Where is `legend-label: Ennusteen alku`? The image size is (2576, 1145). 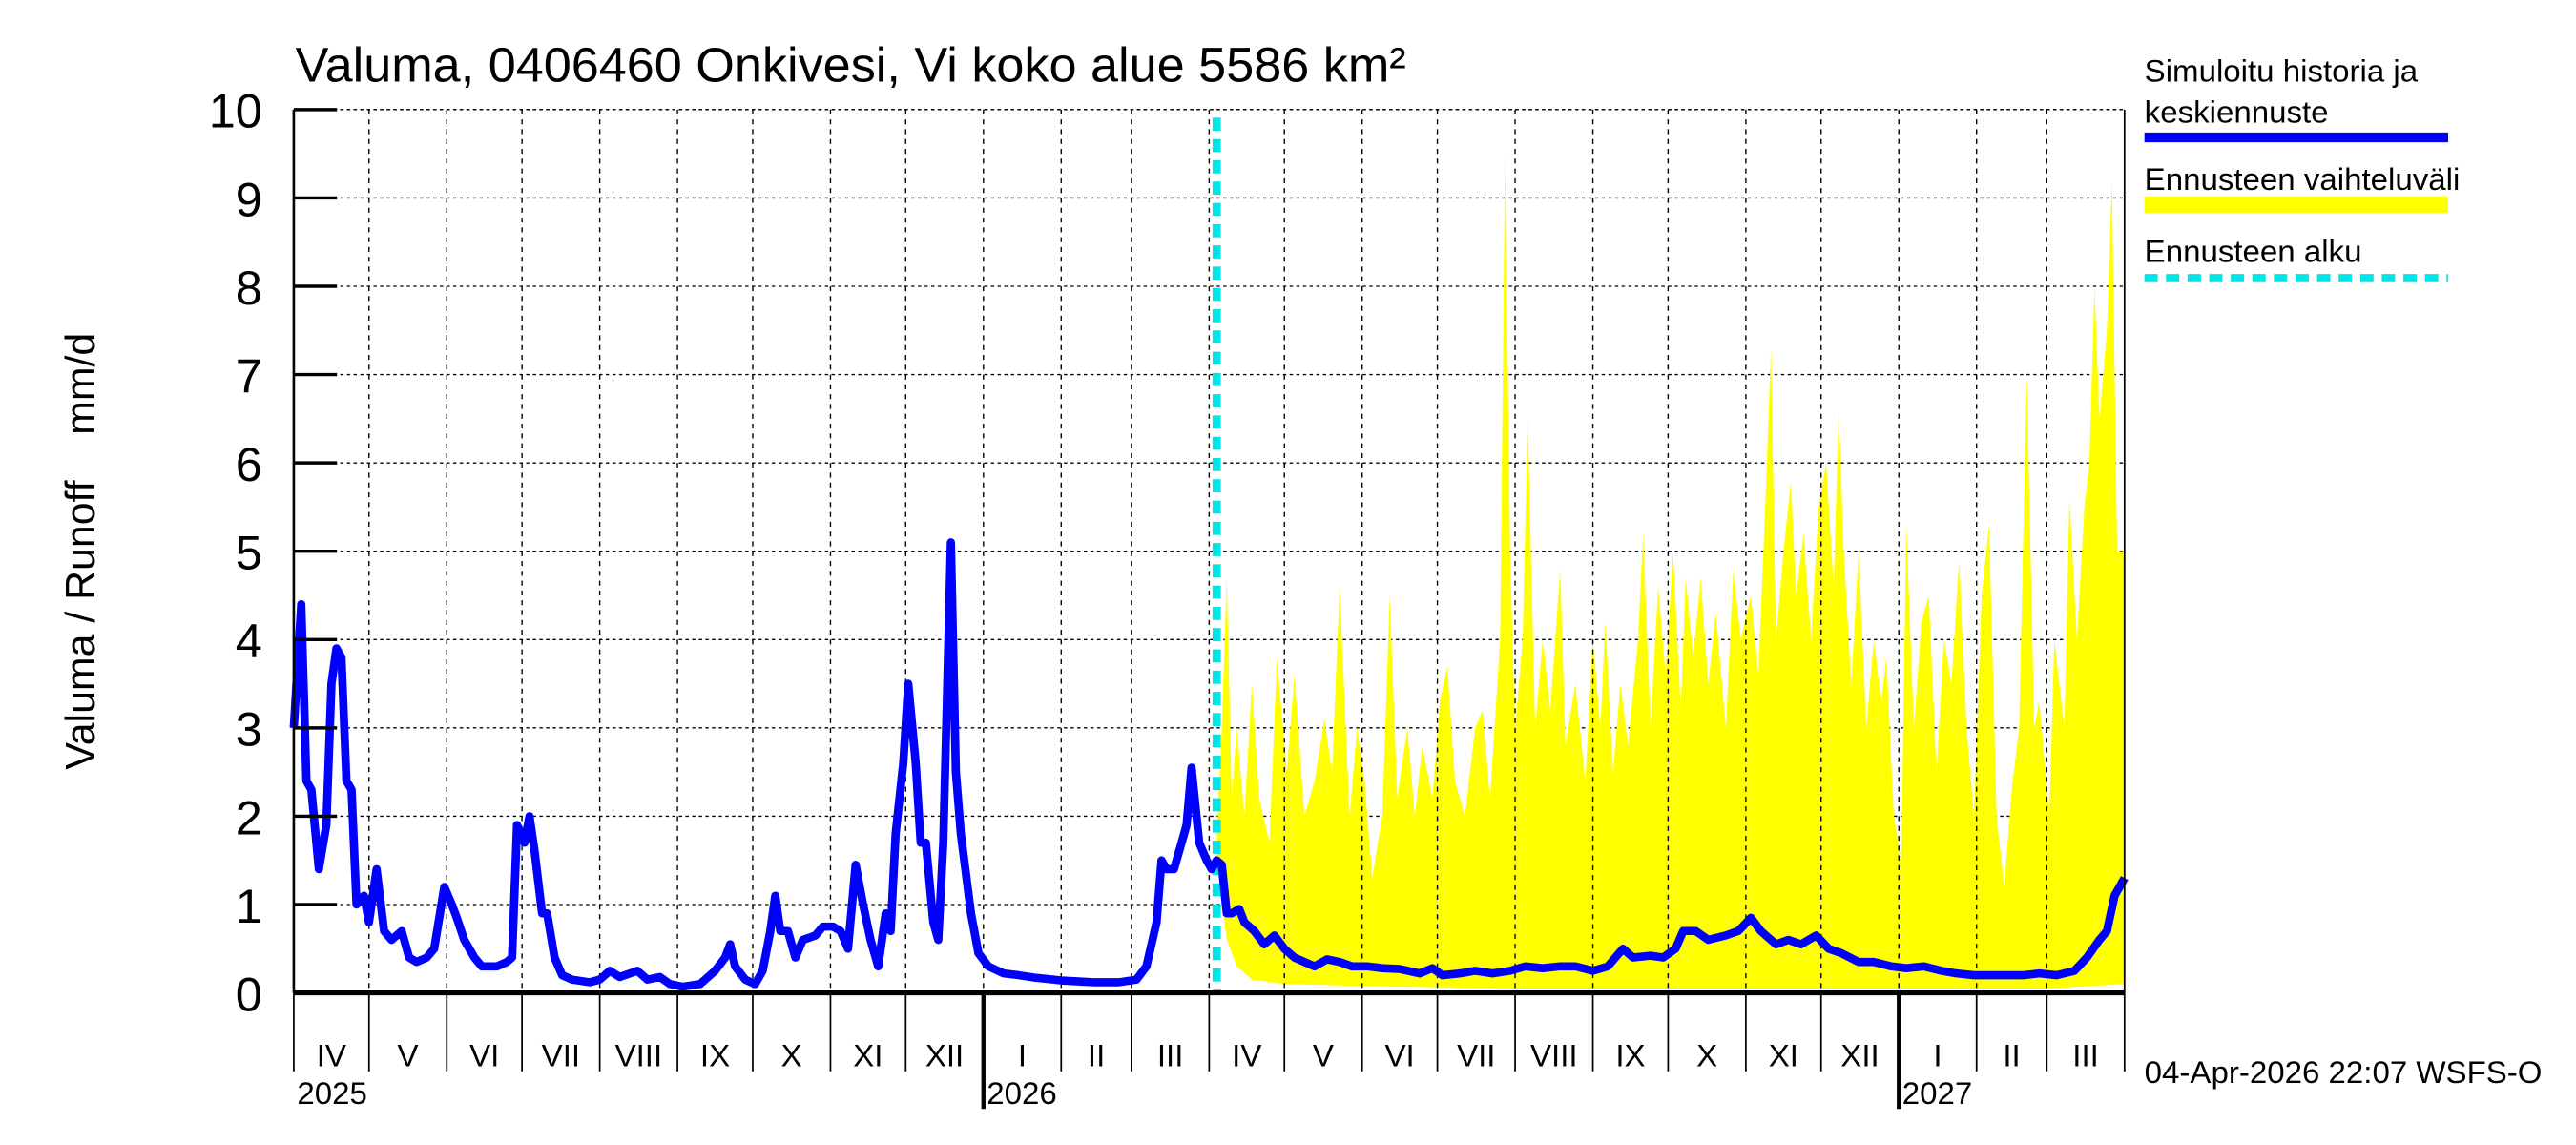 legend-label: Ennusteen alku is located at coordinates (2253, 252).